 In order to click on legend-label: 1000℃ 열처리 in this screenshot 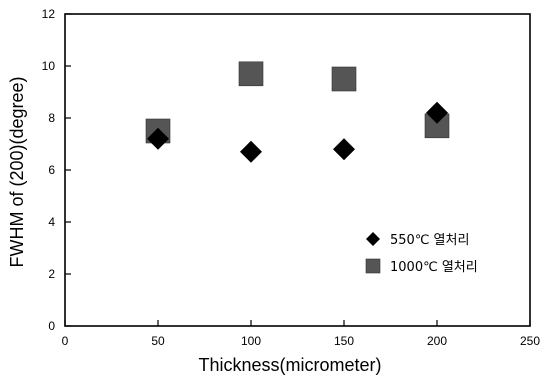, I will do `click(434, 267)`.